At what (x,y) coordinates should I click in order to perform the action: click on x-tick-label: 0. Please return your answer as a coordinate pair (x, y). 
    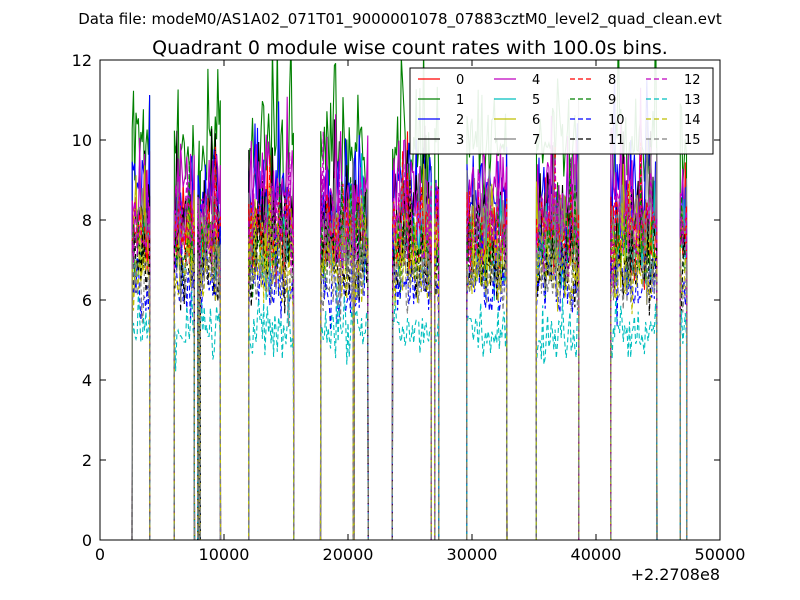
    Looking at the image, I should click on (100, 554).